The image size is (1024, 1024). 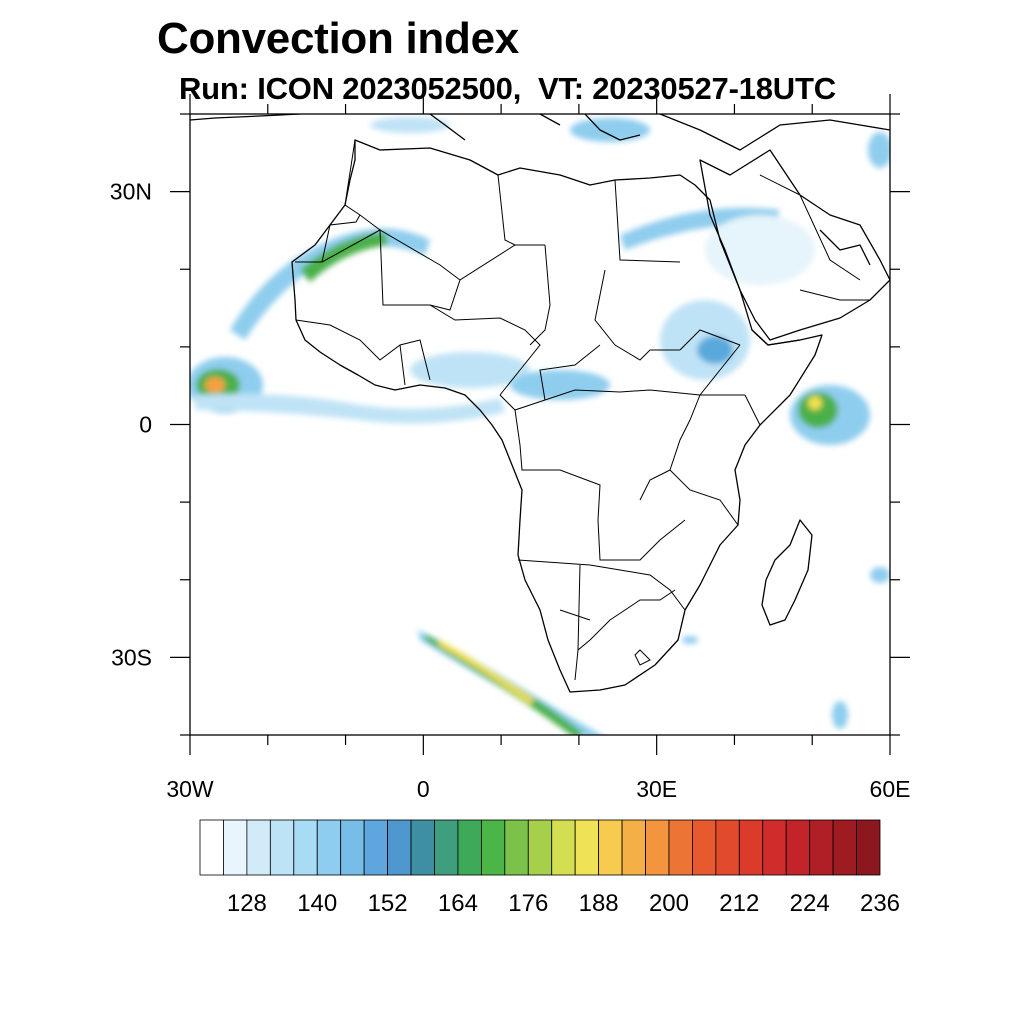 What do you see at coordinates (604, 302) in the screenshot?
I see `border-chad-sudan` at bounding box center [604, 302].